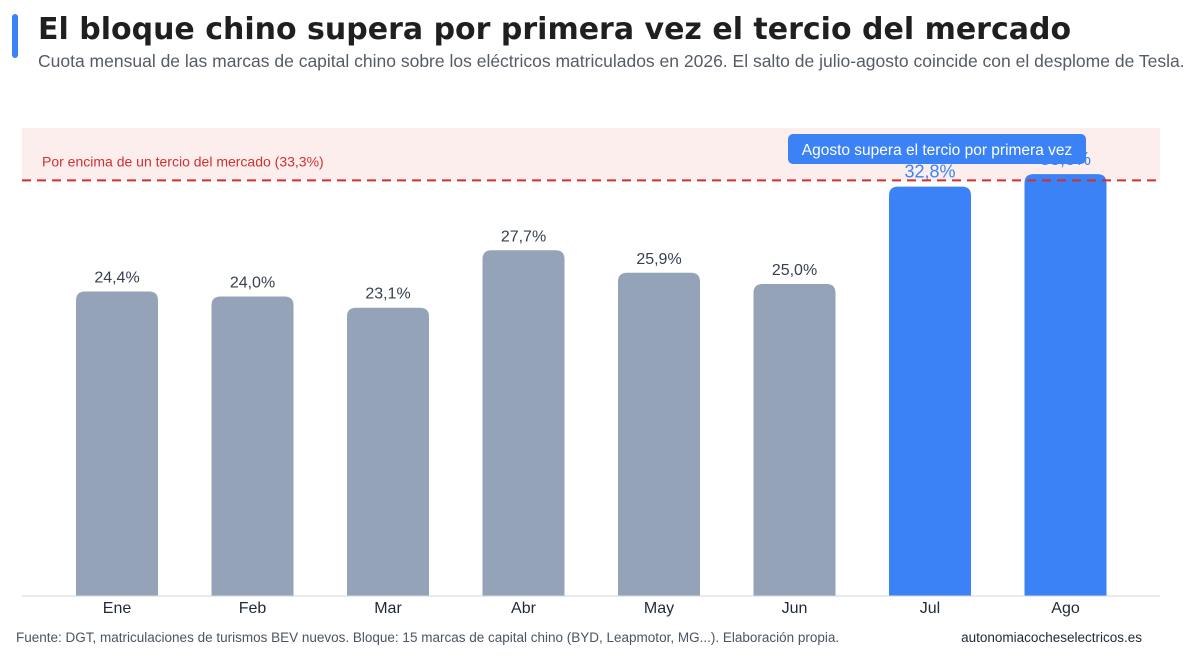 This screenshot has width=1200, height=662. I want to click on annotation-text: Agosto supera el tercio por primera vez, so click(937, 150).